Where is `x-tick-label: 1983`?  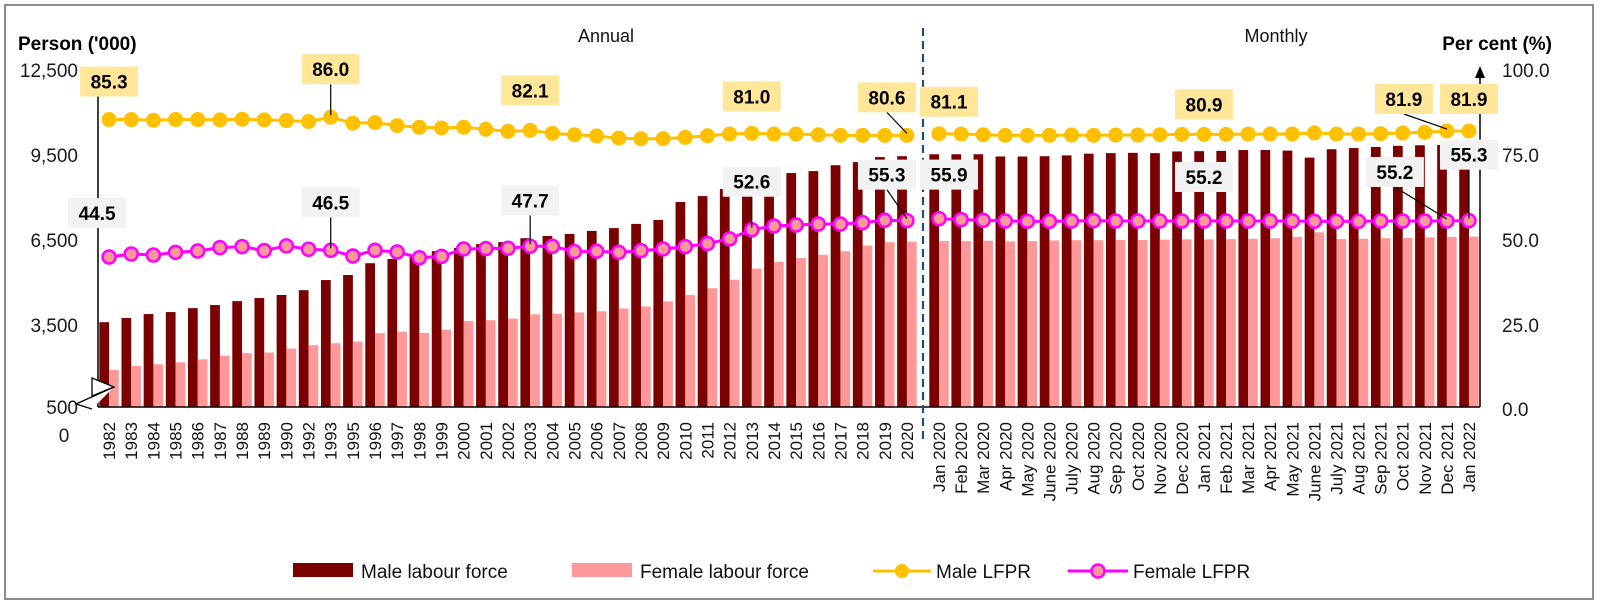 x-tick-label: 1983 is located at coordinates (131, 441).